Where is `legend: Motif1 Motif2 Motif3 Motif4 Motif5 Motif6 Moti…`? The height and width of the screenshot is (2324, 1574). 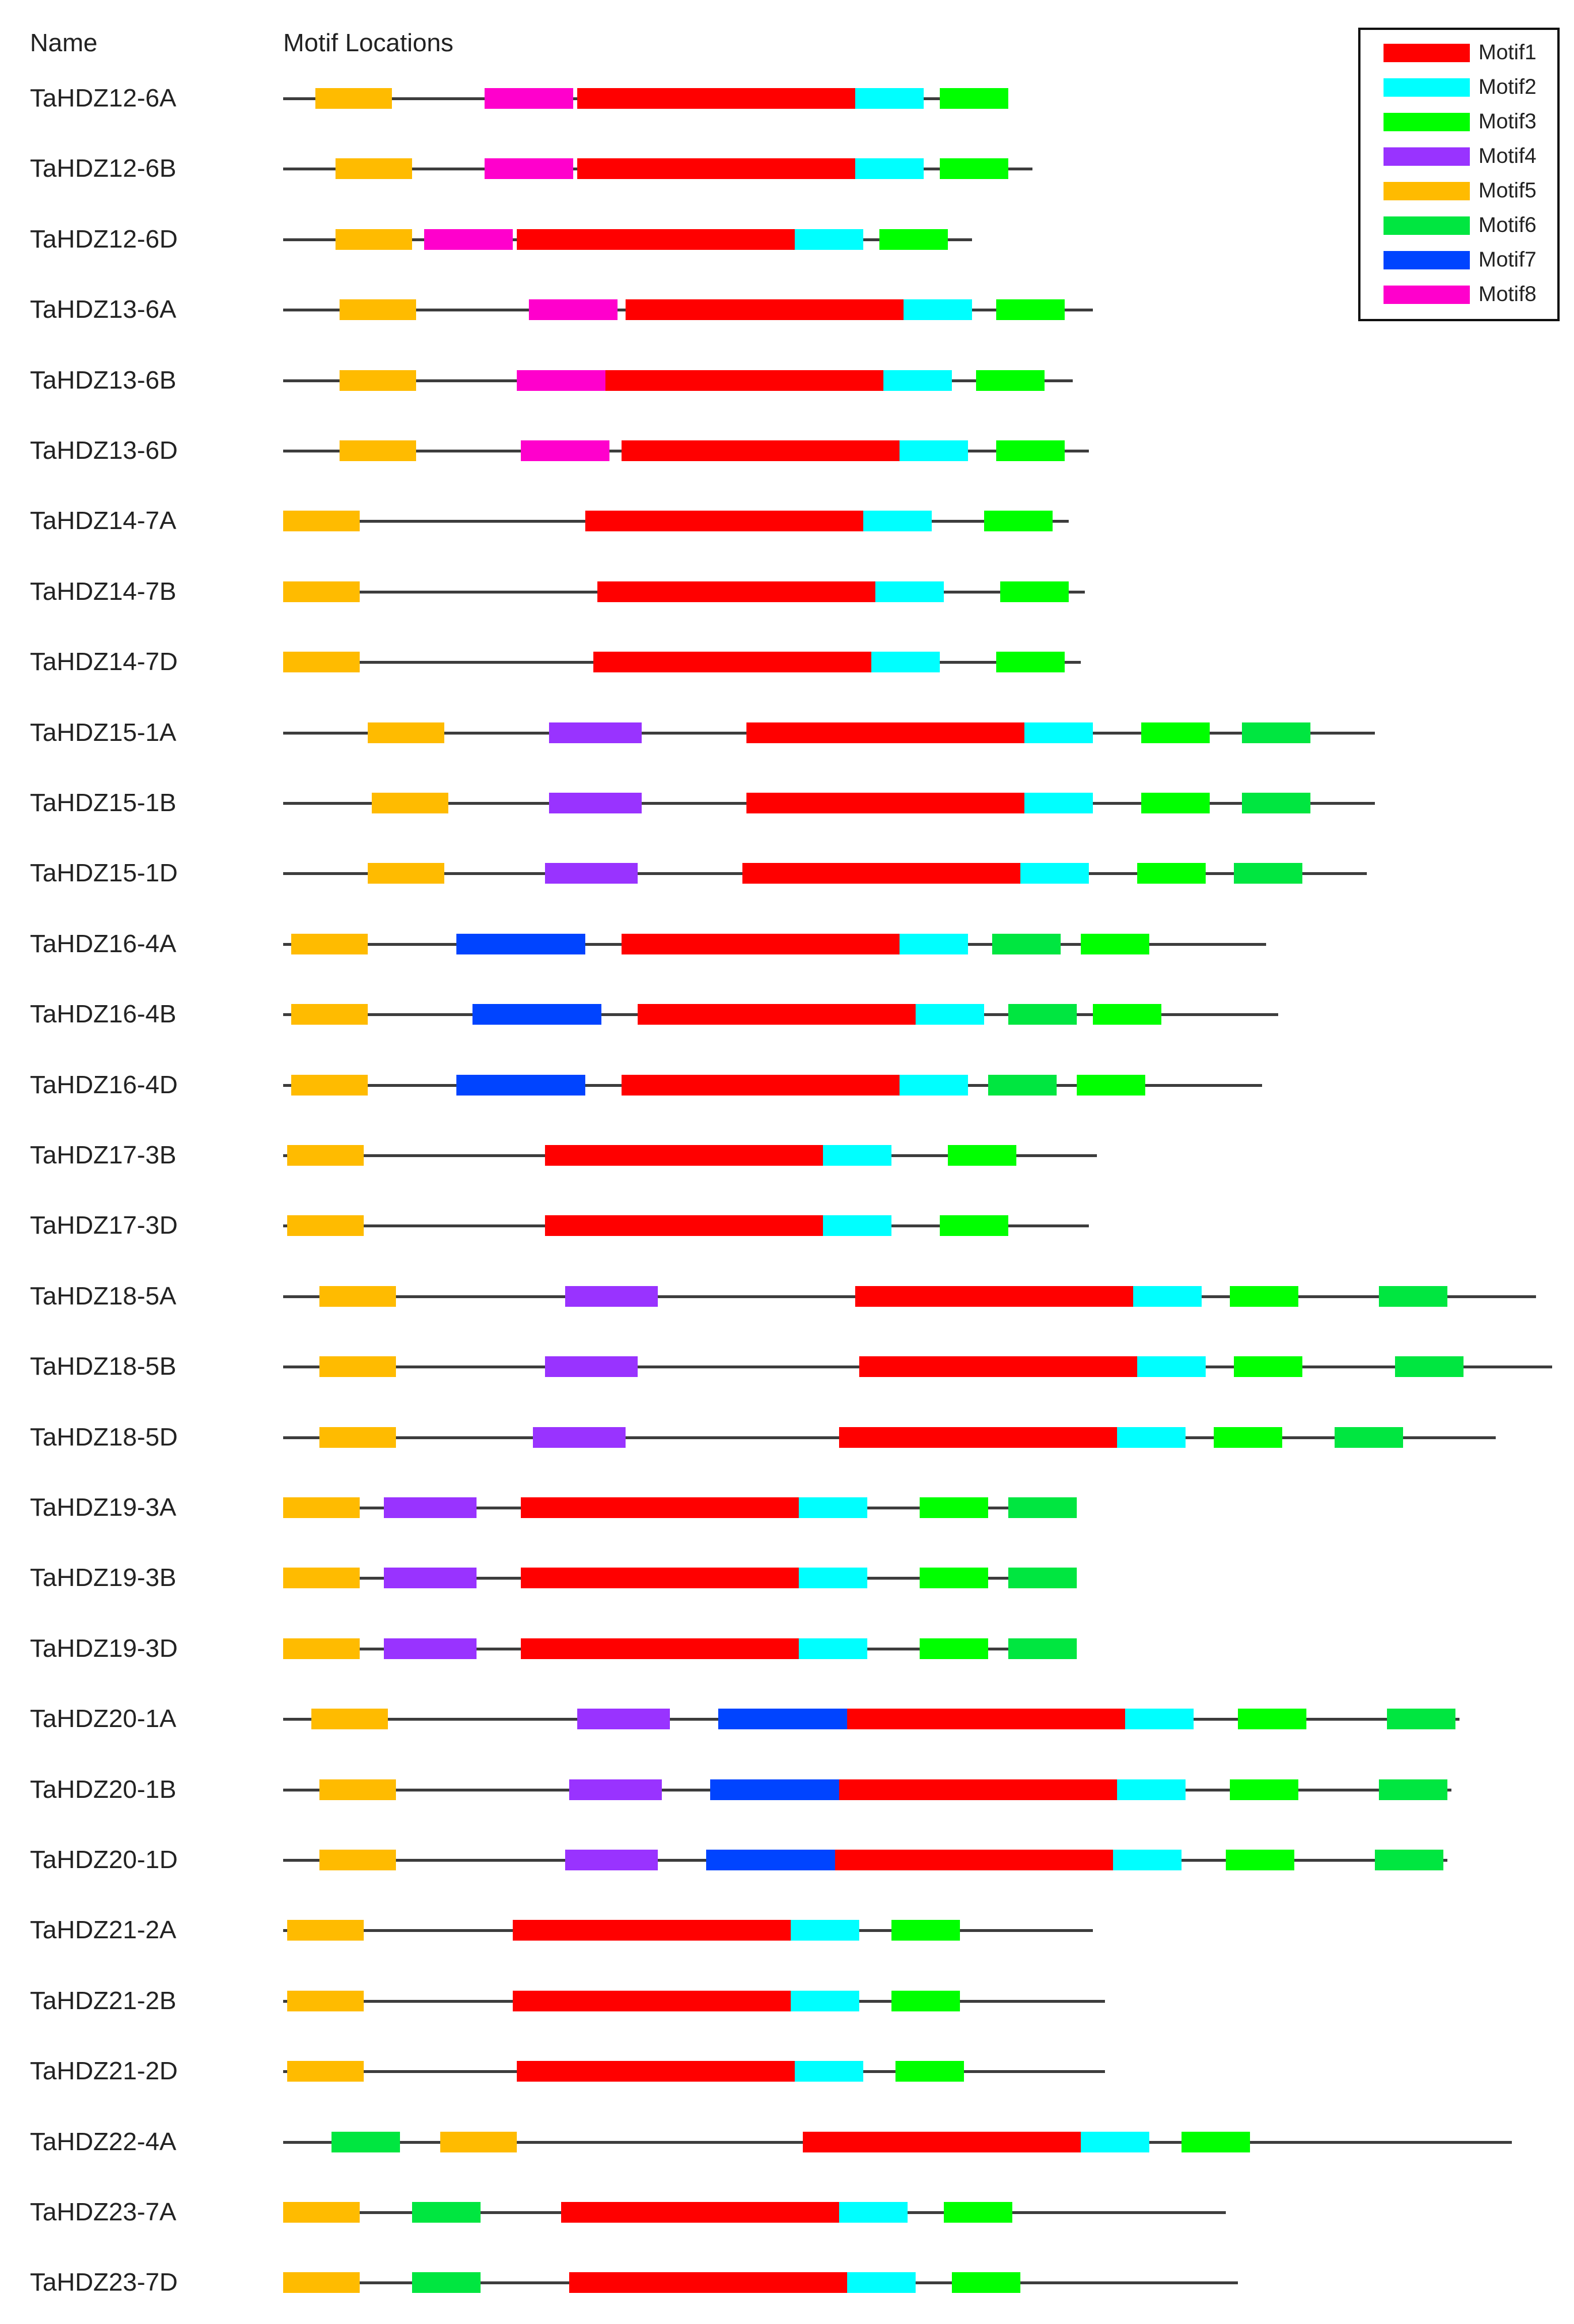
legend: Motif1 Motif2 Motif3 Motif4 Motif5 Motif6 Moti… is located at coordinates (1459, 175).